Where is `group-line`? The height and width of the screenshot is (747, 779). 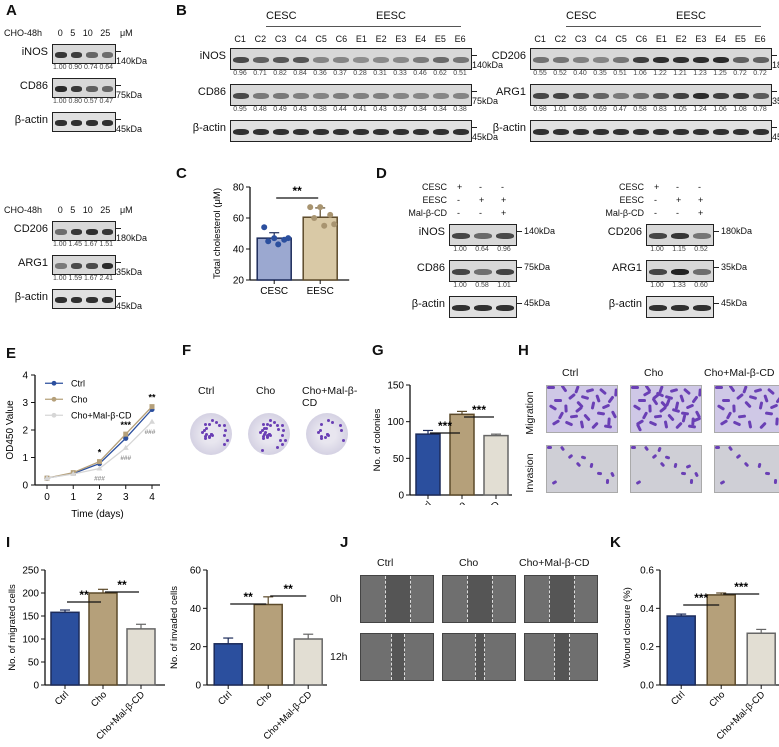
group-line is located at coordinates (706, 26).